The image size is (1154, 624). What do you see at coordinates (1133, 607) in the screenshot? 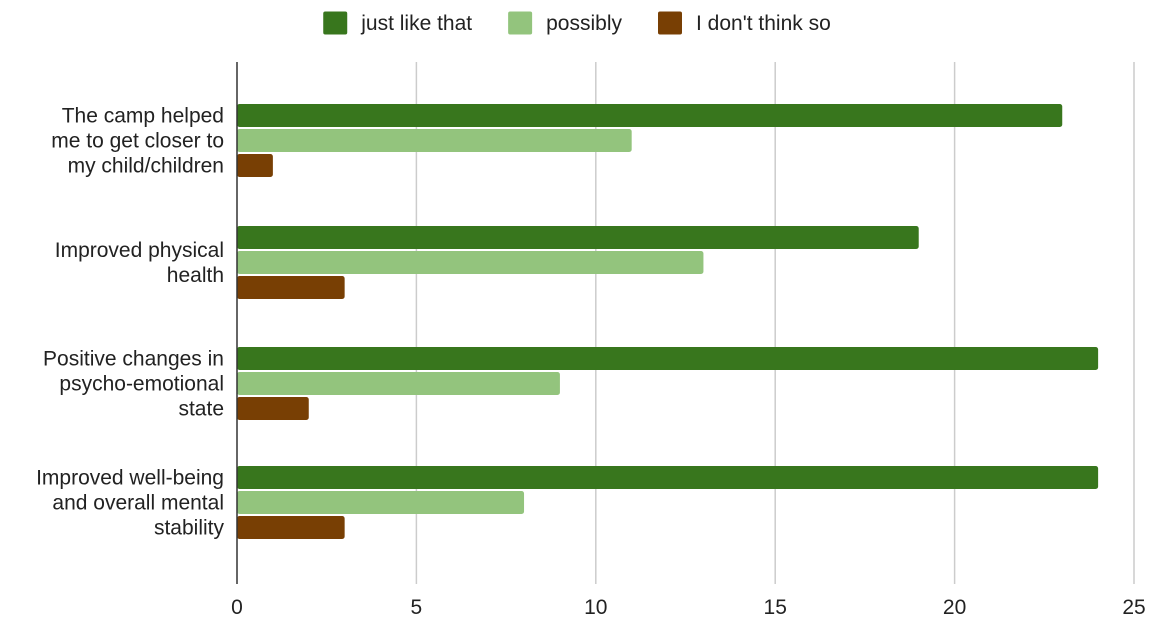
I see `x-tick-label: 25` at bounding box center [1133, 607].